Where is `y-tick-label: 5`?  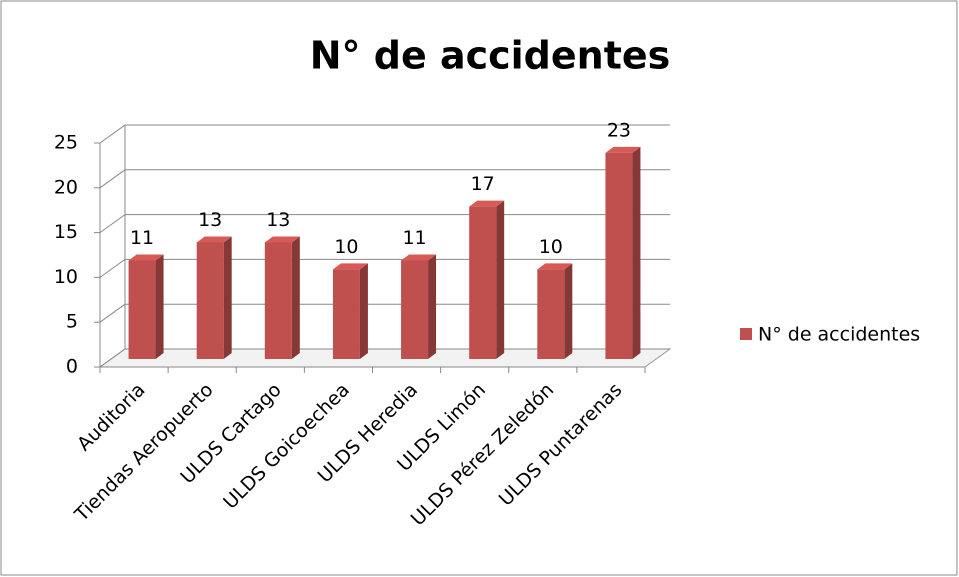 y-tick-label: 5 is located at coordinates (72, 322).